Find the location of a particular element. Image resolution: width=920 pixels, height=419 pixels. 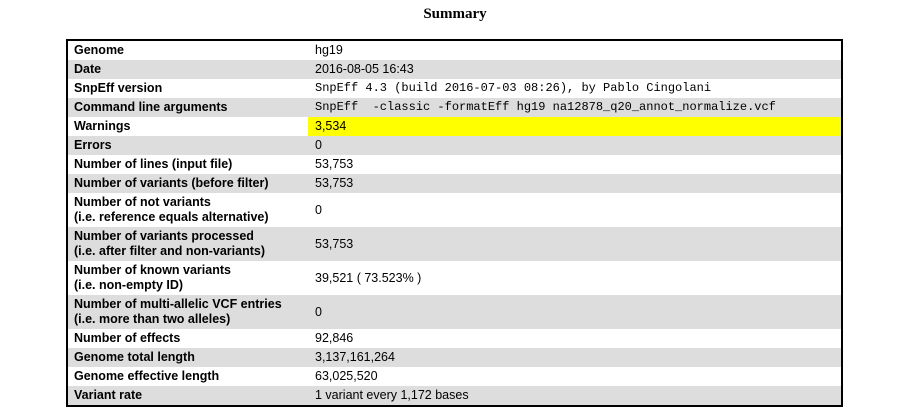

row-label-line1: Number of multi-allelic VCF entries is located at coordinates (178, 304).